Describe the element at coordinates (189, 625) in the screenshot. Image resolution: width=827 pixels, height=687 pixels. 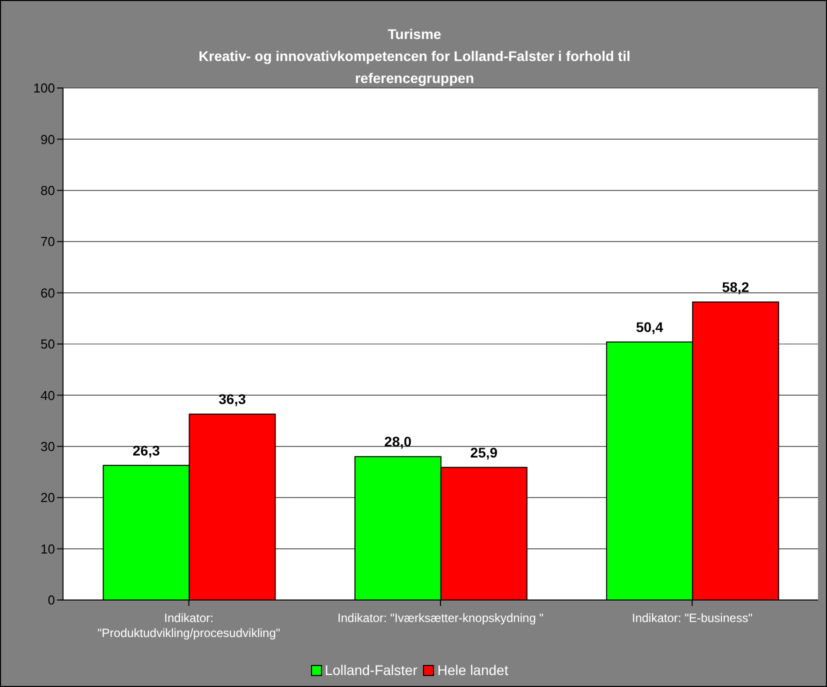
I see `x-tick-label: Indikator: "Produktudvikling/procesudvikling"` at that location.